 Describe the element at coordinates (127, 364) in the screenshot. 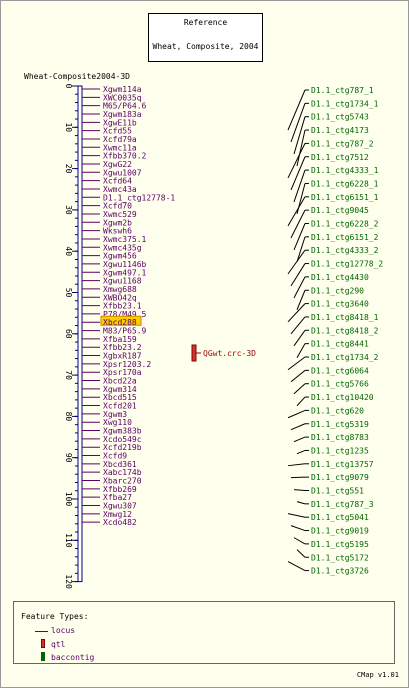

I see `locus-label: Xpsr1203.2` at that location.